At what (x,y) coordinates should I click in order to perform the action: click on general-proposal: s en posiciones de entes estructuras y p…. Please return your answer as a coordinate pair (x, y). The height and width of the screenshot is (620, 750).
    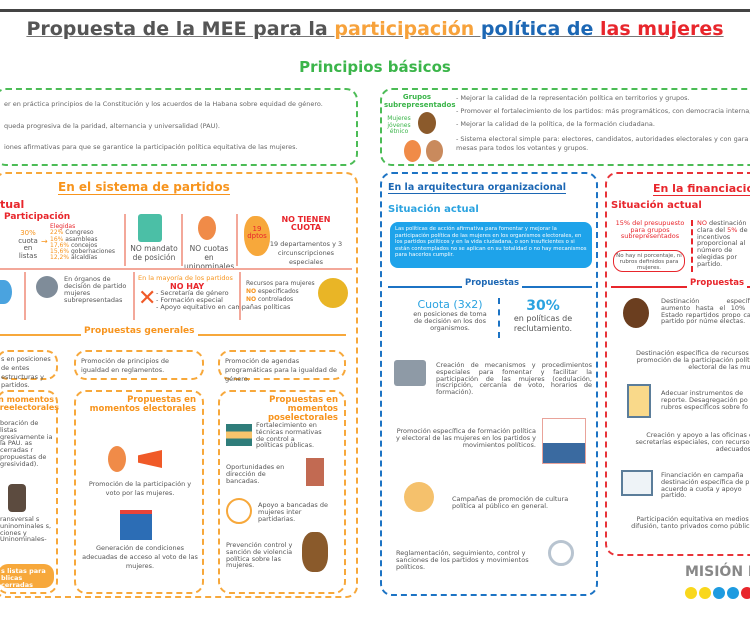
    Looking at the image, I should click on (29, 369).